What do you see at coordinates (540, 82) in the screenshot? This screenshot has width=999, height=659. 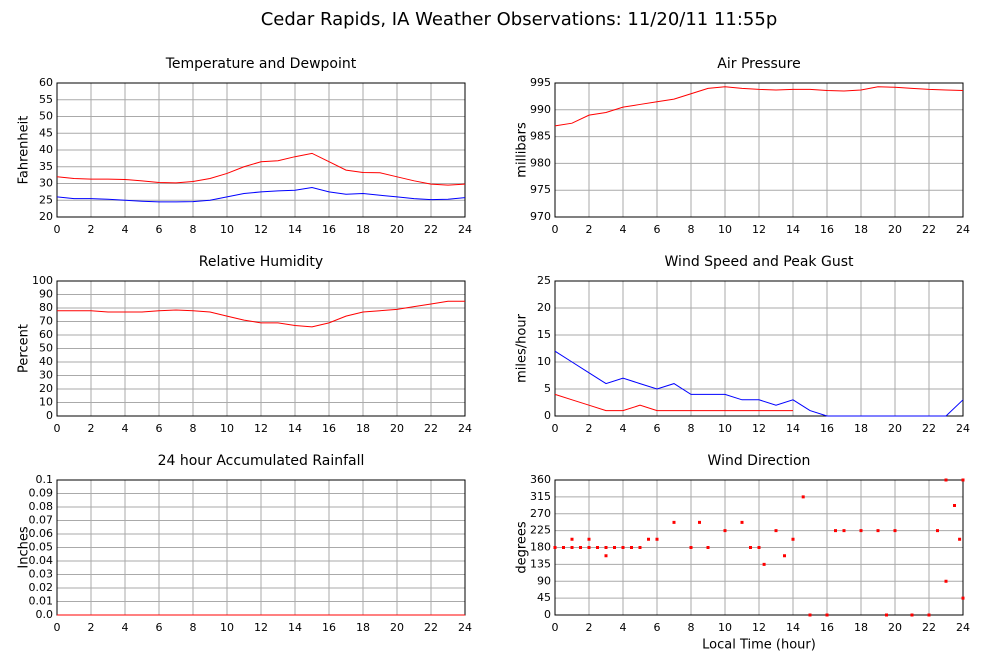 I see `y-tick-label: 995` at bounding box center [540, 82].